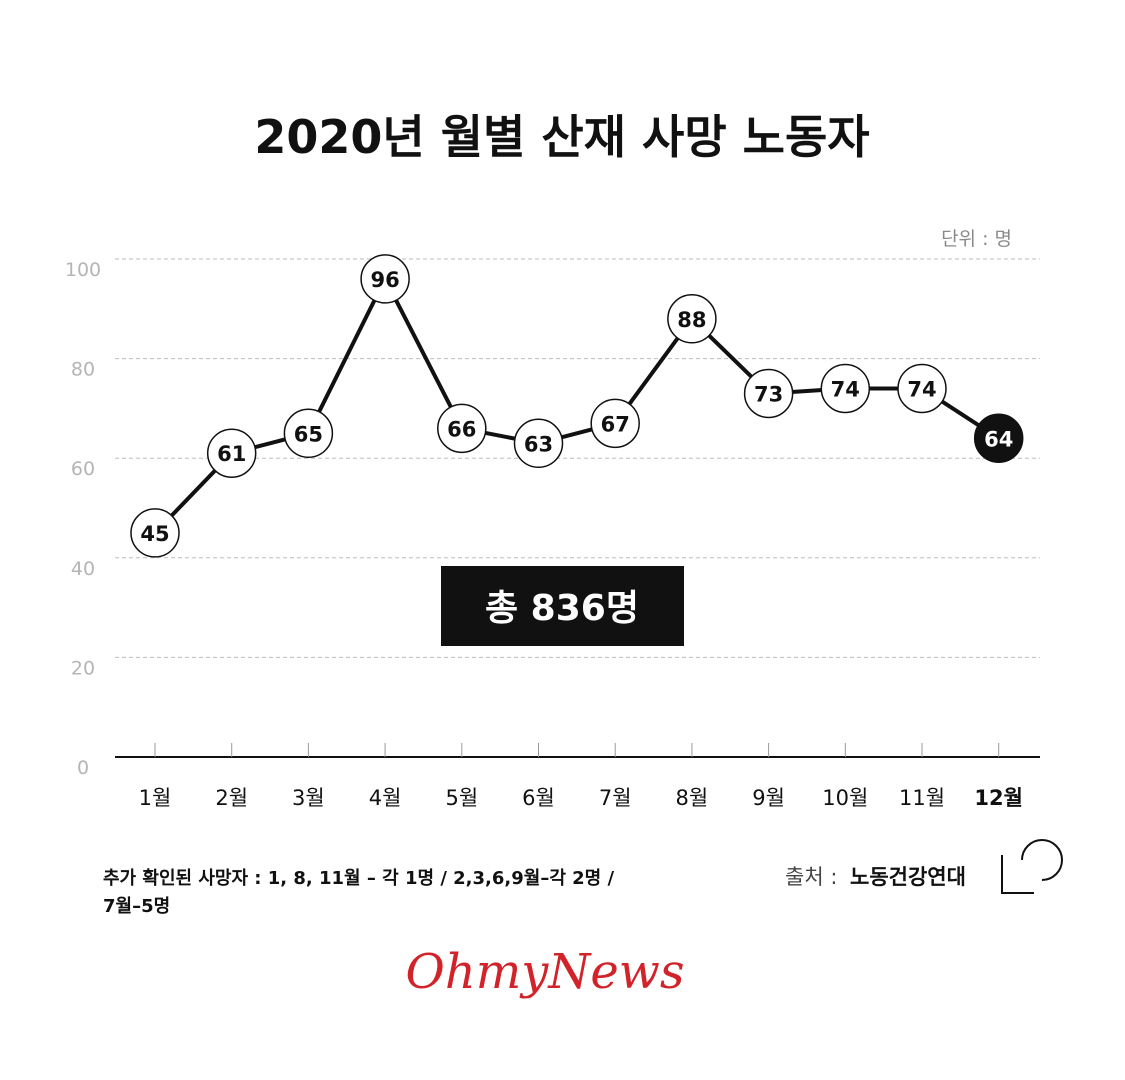 The width and height of the screenshot is (1125, 1080). What do you see at coordinates (922, 798) in the screenshot?
I see `x-tick-label: 11월` at bounding box center [922, 798].